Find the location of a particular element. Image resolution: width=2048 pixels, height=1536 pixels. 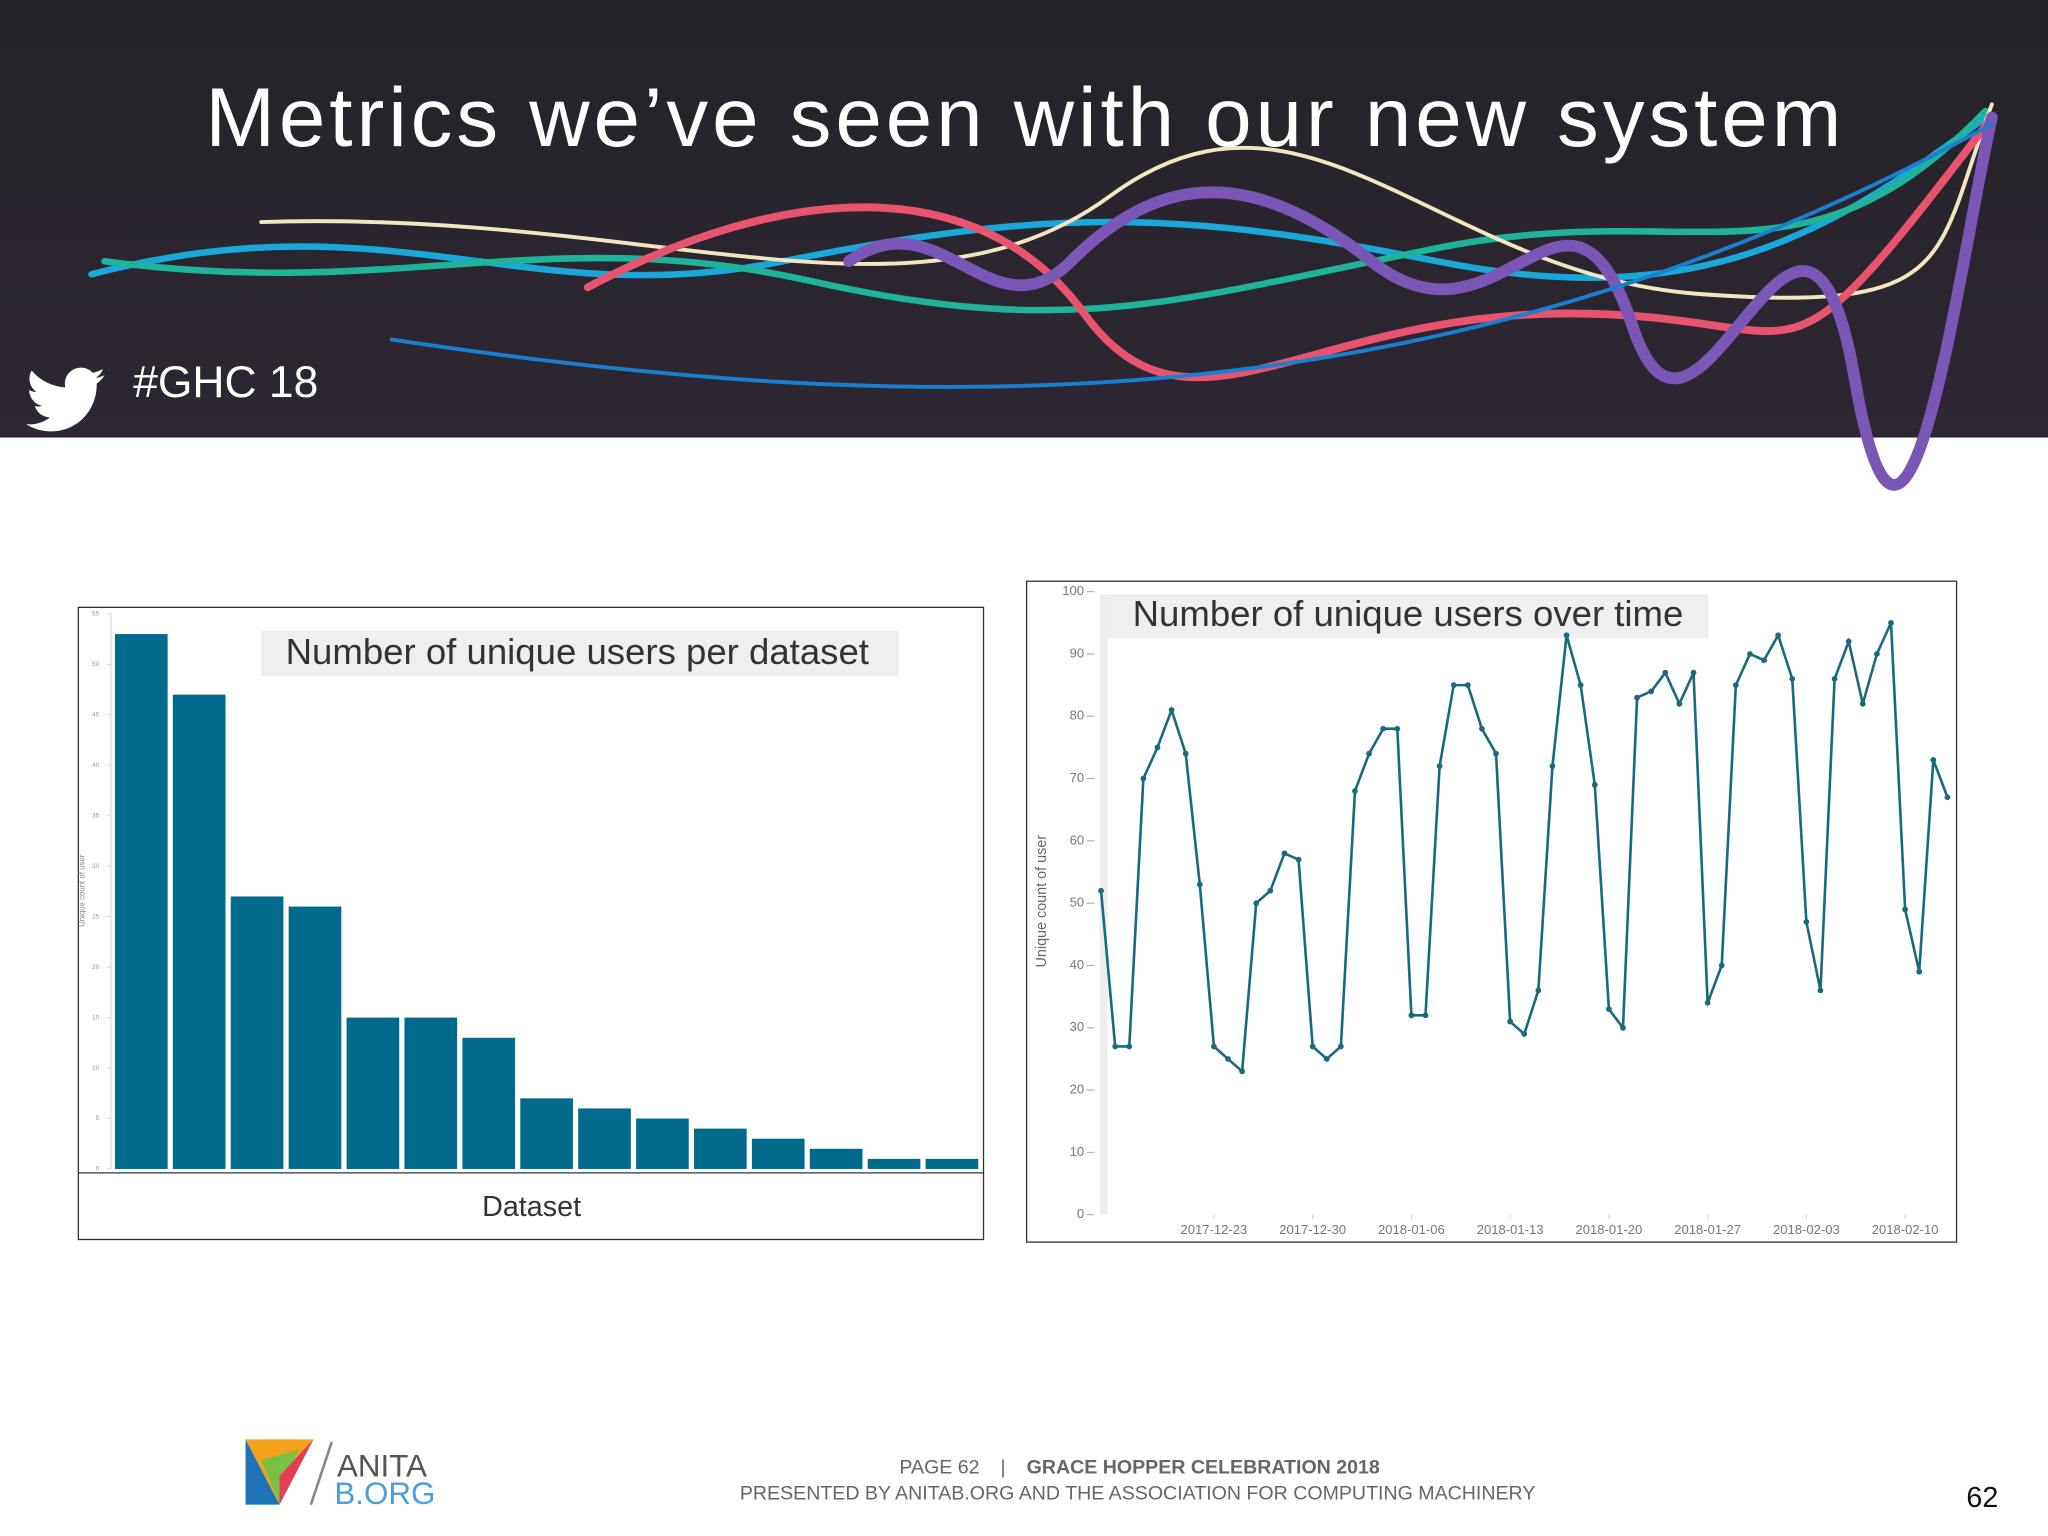

slide-title: Metrics we’ve seen with our new system is located at coordinates (1025, 117).